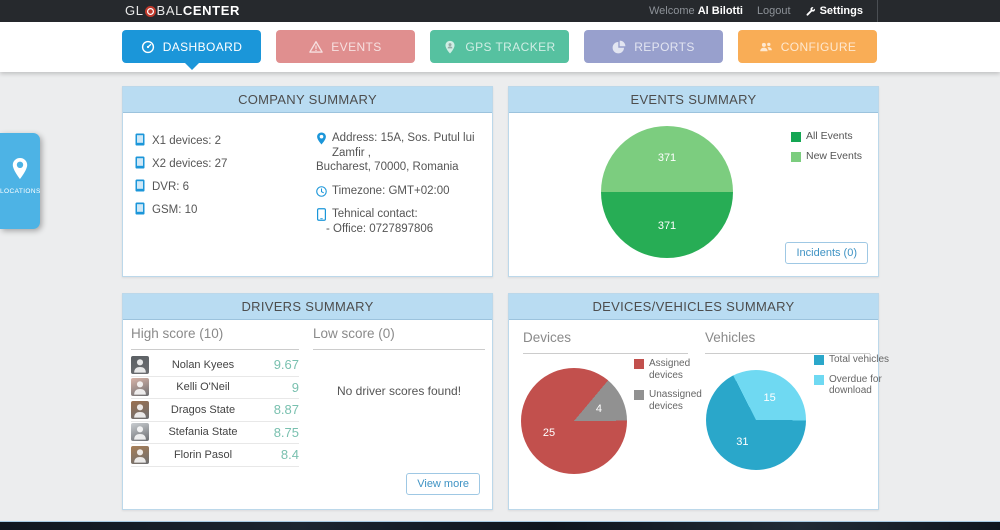 This screenshot has height=530, width=1000. I want to click on high-score-header: High score (10), so click(215, 338).